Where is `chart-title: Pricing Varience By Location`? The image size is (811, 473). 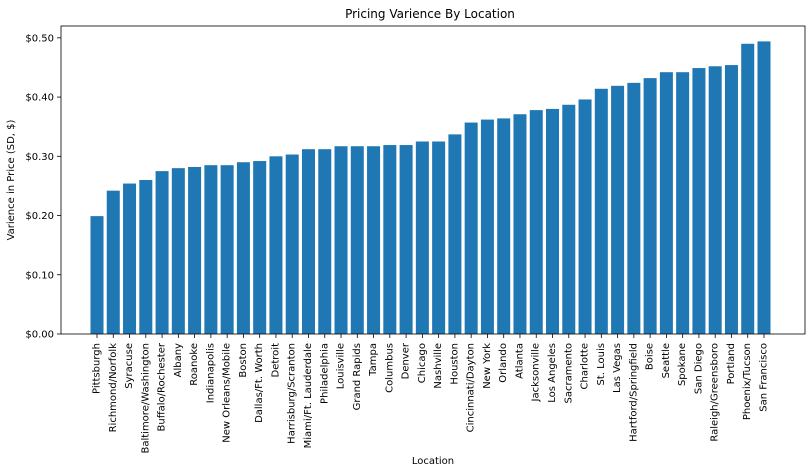 chart-title: Pricing Varience By Location is located at coordinates (430, 14).